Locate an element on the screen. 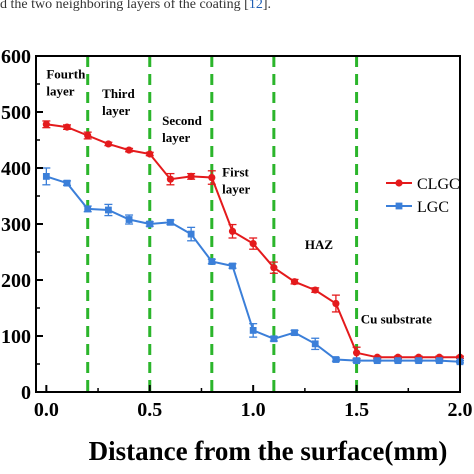  zone-label-5: Cu substrate is located at coordinates (396, 319).